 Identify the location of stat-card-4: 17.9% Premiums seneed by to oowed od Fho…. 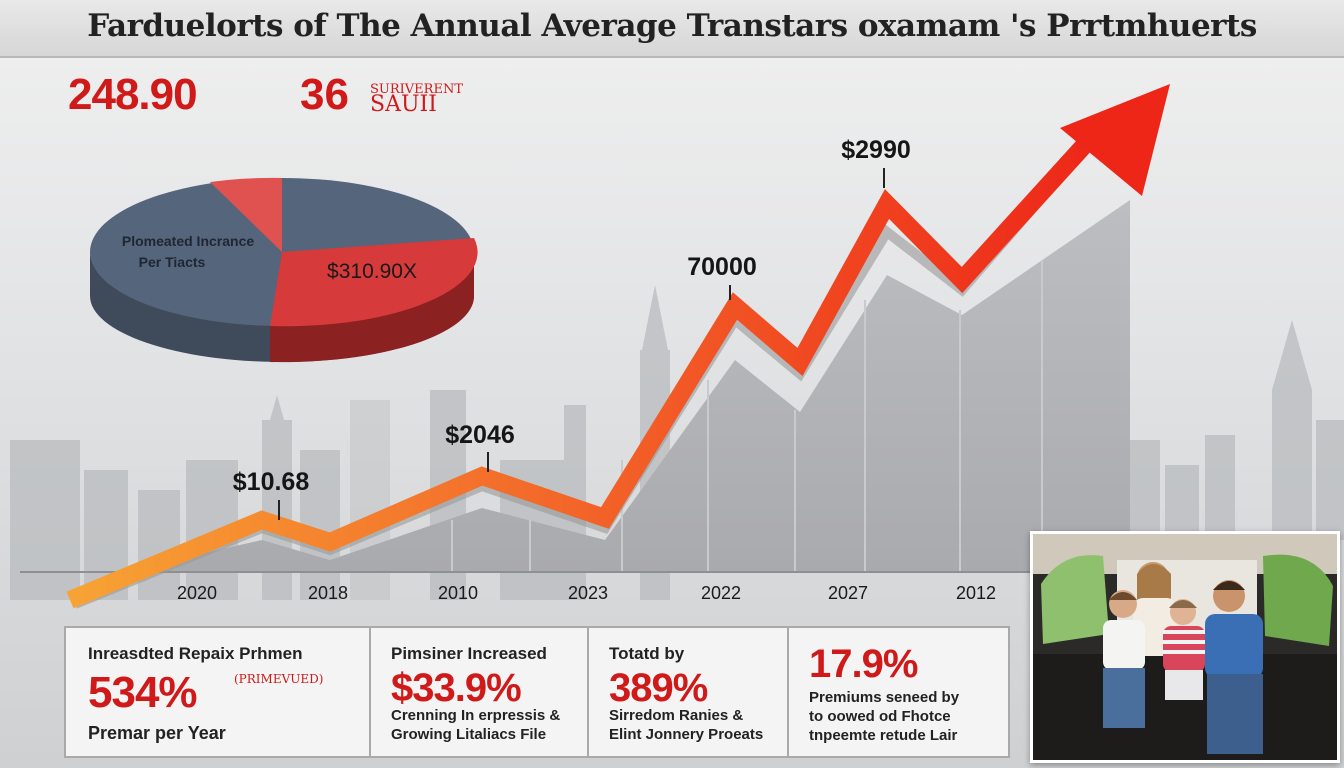
(896, 692).